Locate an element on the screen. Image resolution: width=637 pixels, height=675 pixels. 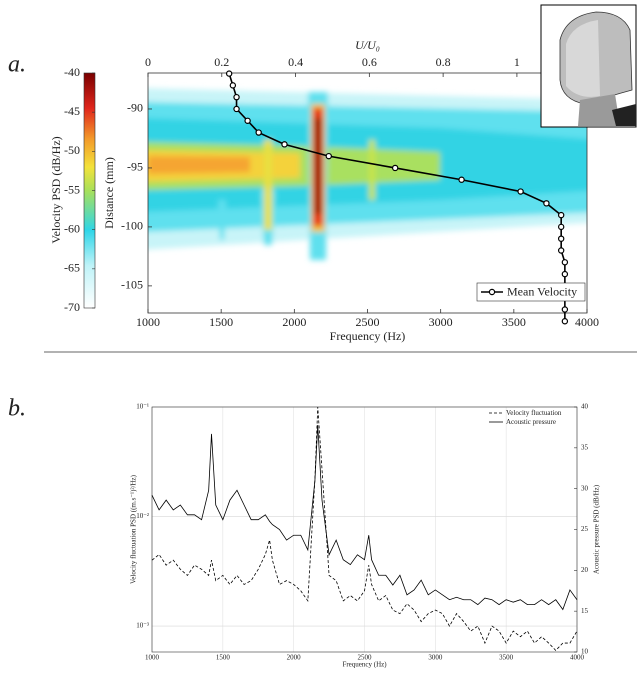
x2-tick-label: 0.6 is located at coordinates (369, 62).